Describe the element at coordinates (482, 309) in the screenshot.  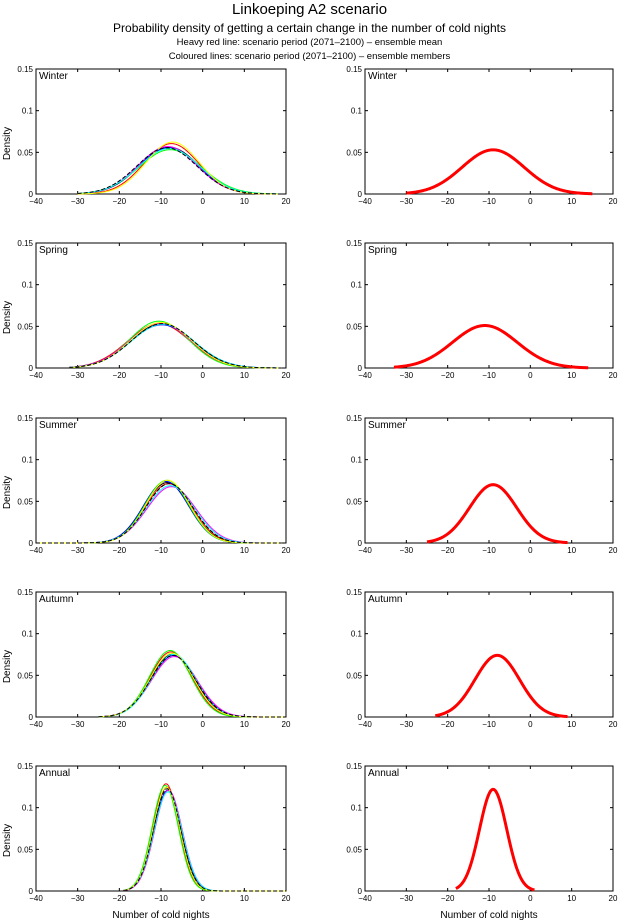
I see `panel-spring-mean: −40 −30 −20 −10 0 10 20 0 0.05 0.1 0.15 Spring` at that location.